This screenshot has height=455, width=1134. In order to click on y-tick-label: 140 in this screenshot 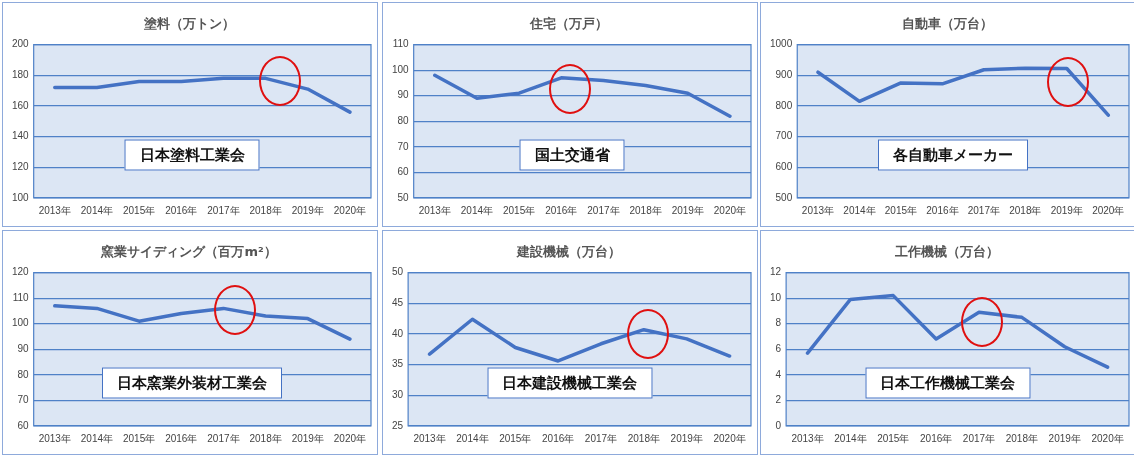, I will do `click(21, 136)`.